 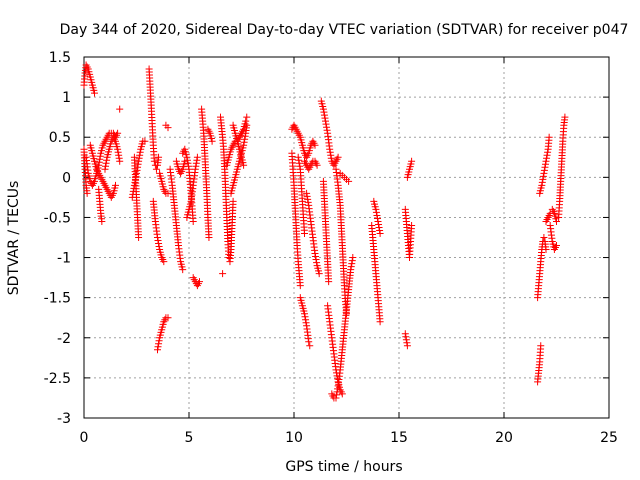 I want to click on y-tick-label: 1, so click(x=66, y=98).